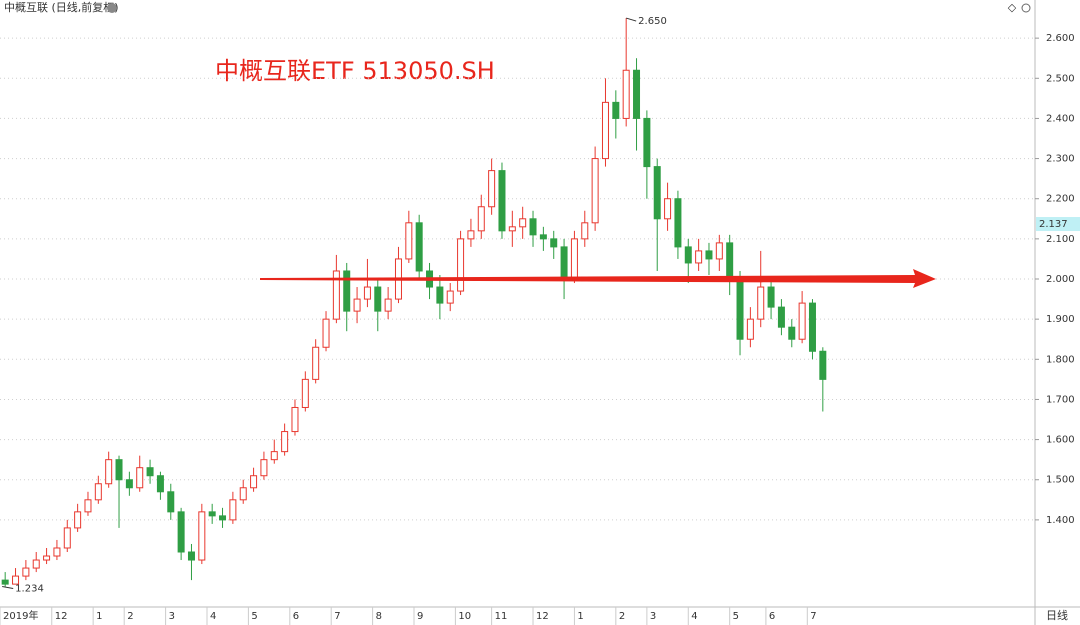  Describe the element at coordinates (598, 279) in the screenshot. I see `reference-arrow` at that location.